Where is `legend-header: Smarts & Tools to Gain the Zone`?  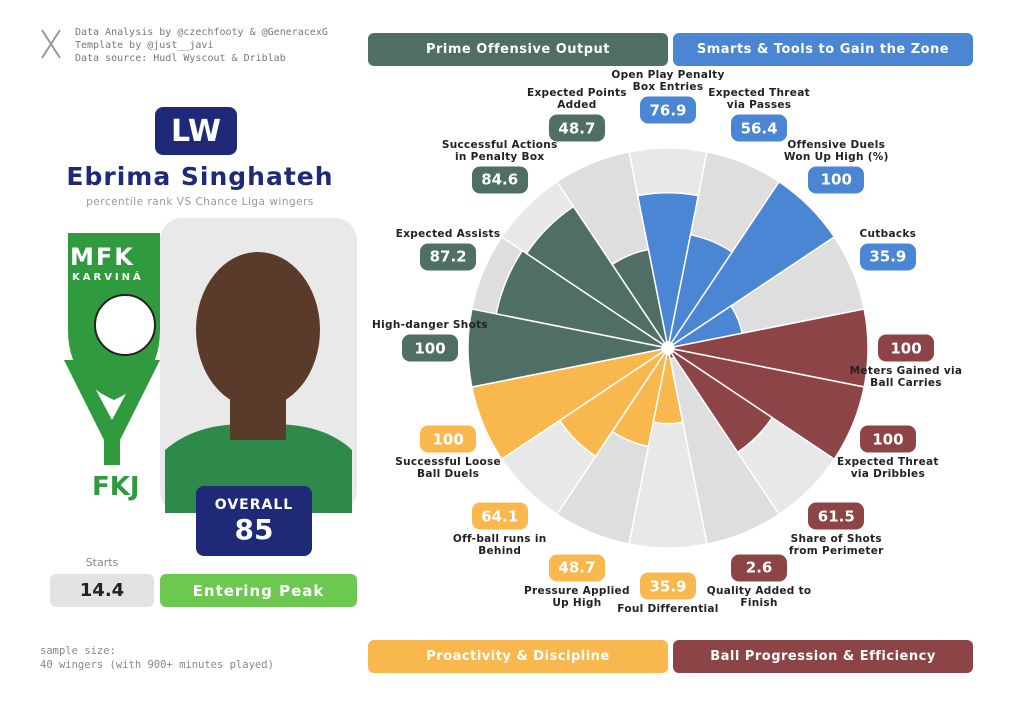 legend-header: Smarts & Tools to Gain the Zone is located at coordinates (823, 49).